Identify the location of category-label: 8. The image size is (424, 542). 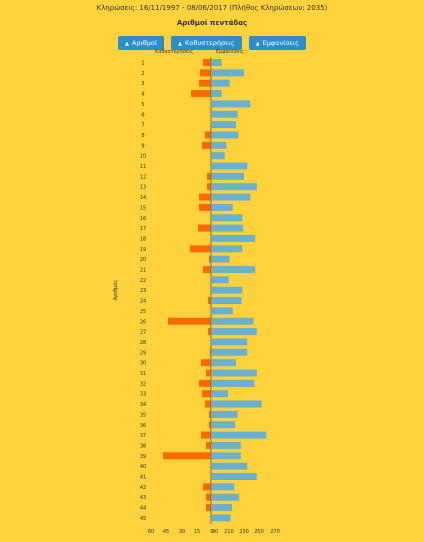
(142, 136).